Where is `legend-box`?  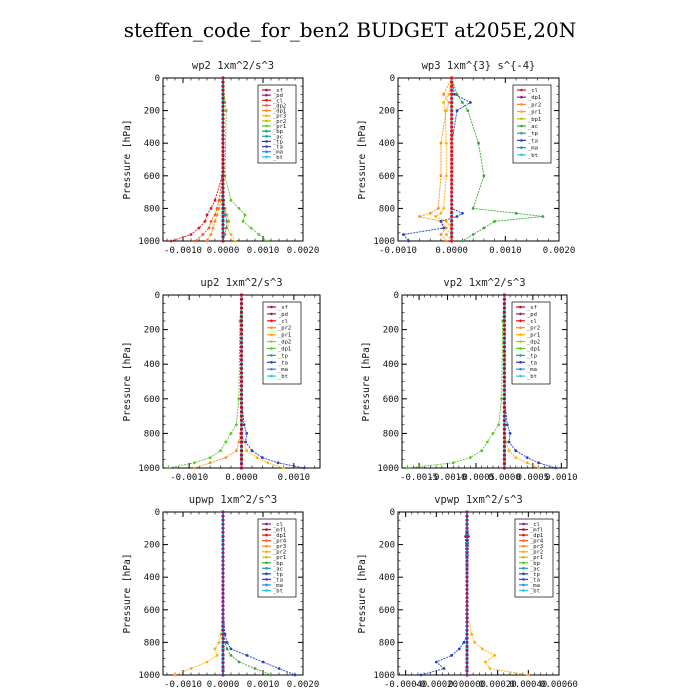 legend-box is located at coordinates (532, 124).